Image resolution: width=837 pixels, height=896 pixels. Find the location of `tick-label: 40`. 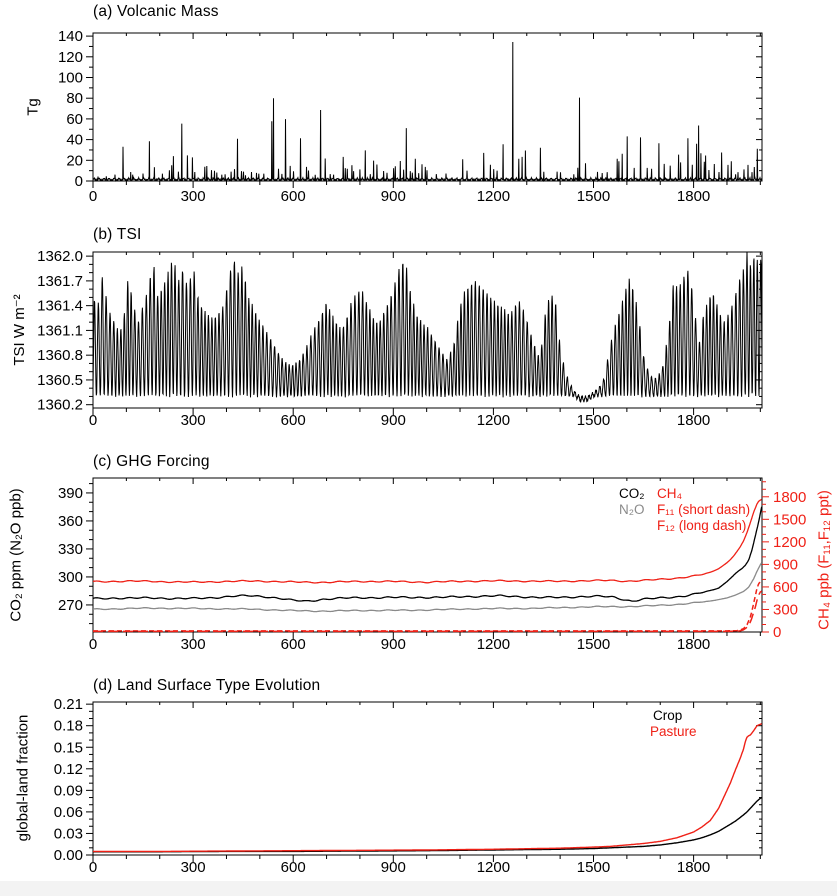

tick-label: 40 is located at coordinates (74, 140).